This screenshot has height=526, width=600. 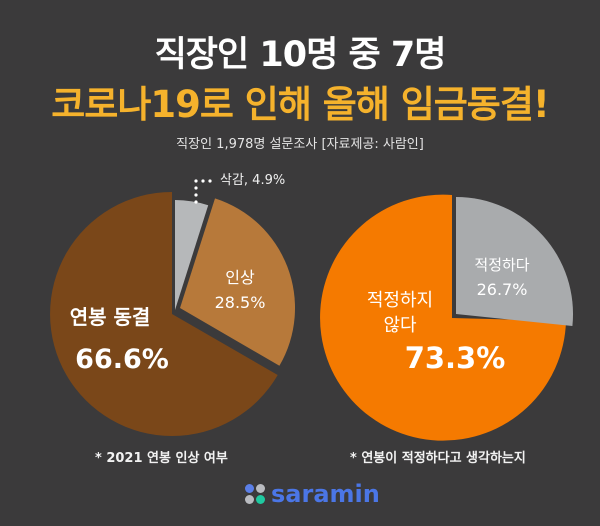 I want to click on slice-cut, so click(x=192, y=255).